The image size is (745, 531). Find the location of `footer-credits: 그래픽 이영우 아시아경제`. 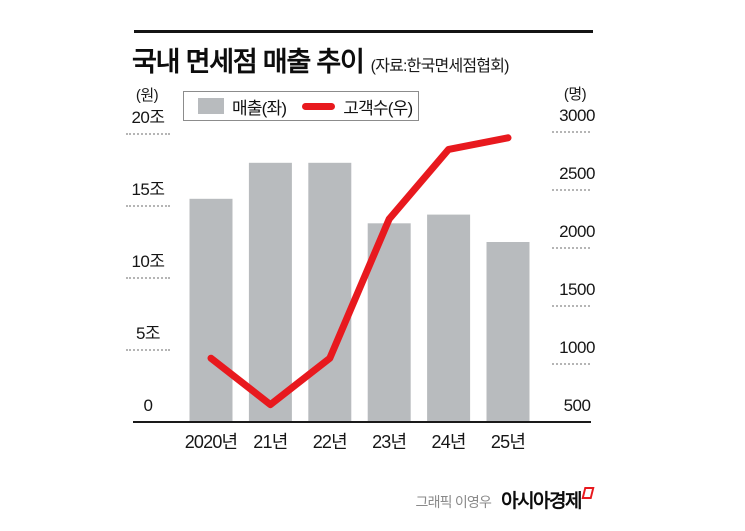

footer-credits: 그래픽 이영우 아시아경제 is located at coordinates (505, 499).